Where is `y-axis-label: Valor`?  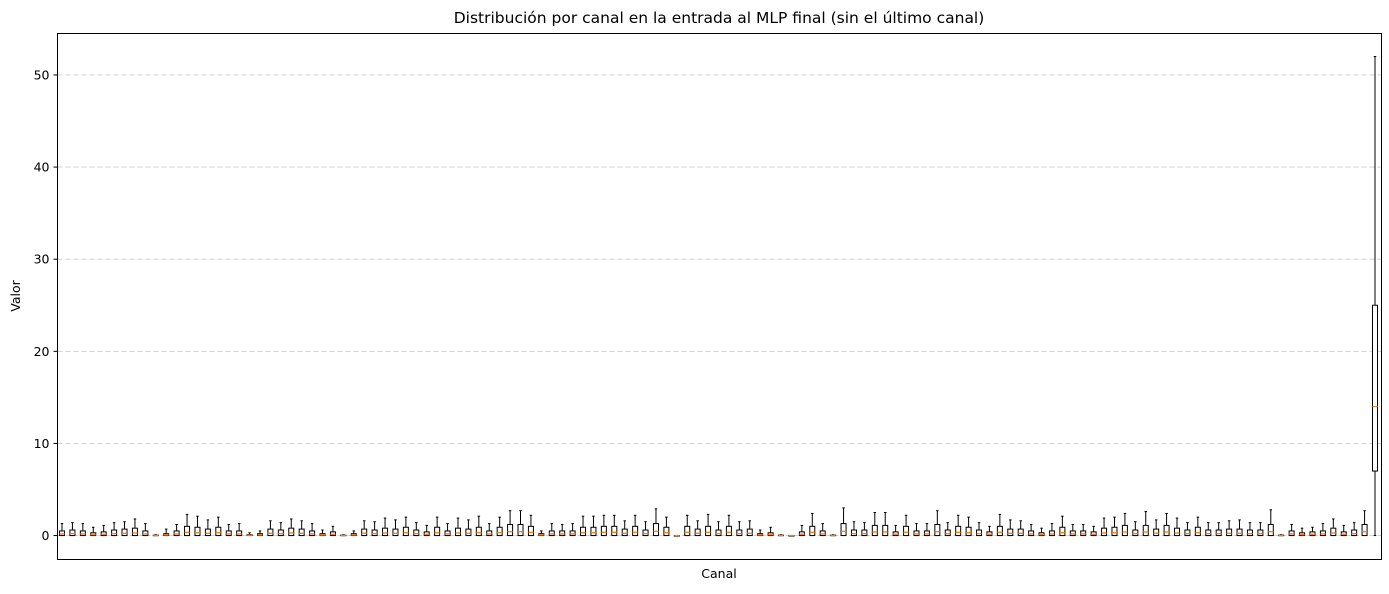
y-axis-label: Valor is located at coordinates (15, 295).